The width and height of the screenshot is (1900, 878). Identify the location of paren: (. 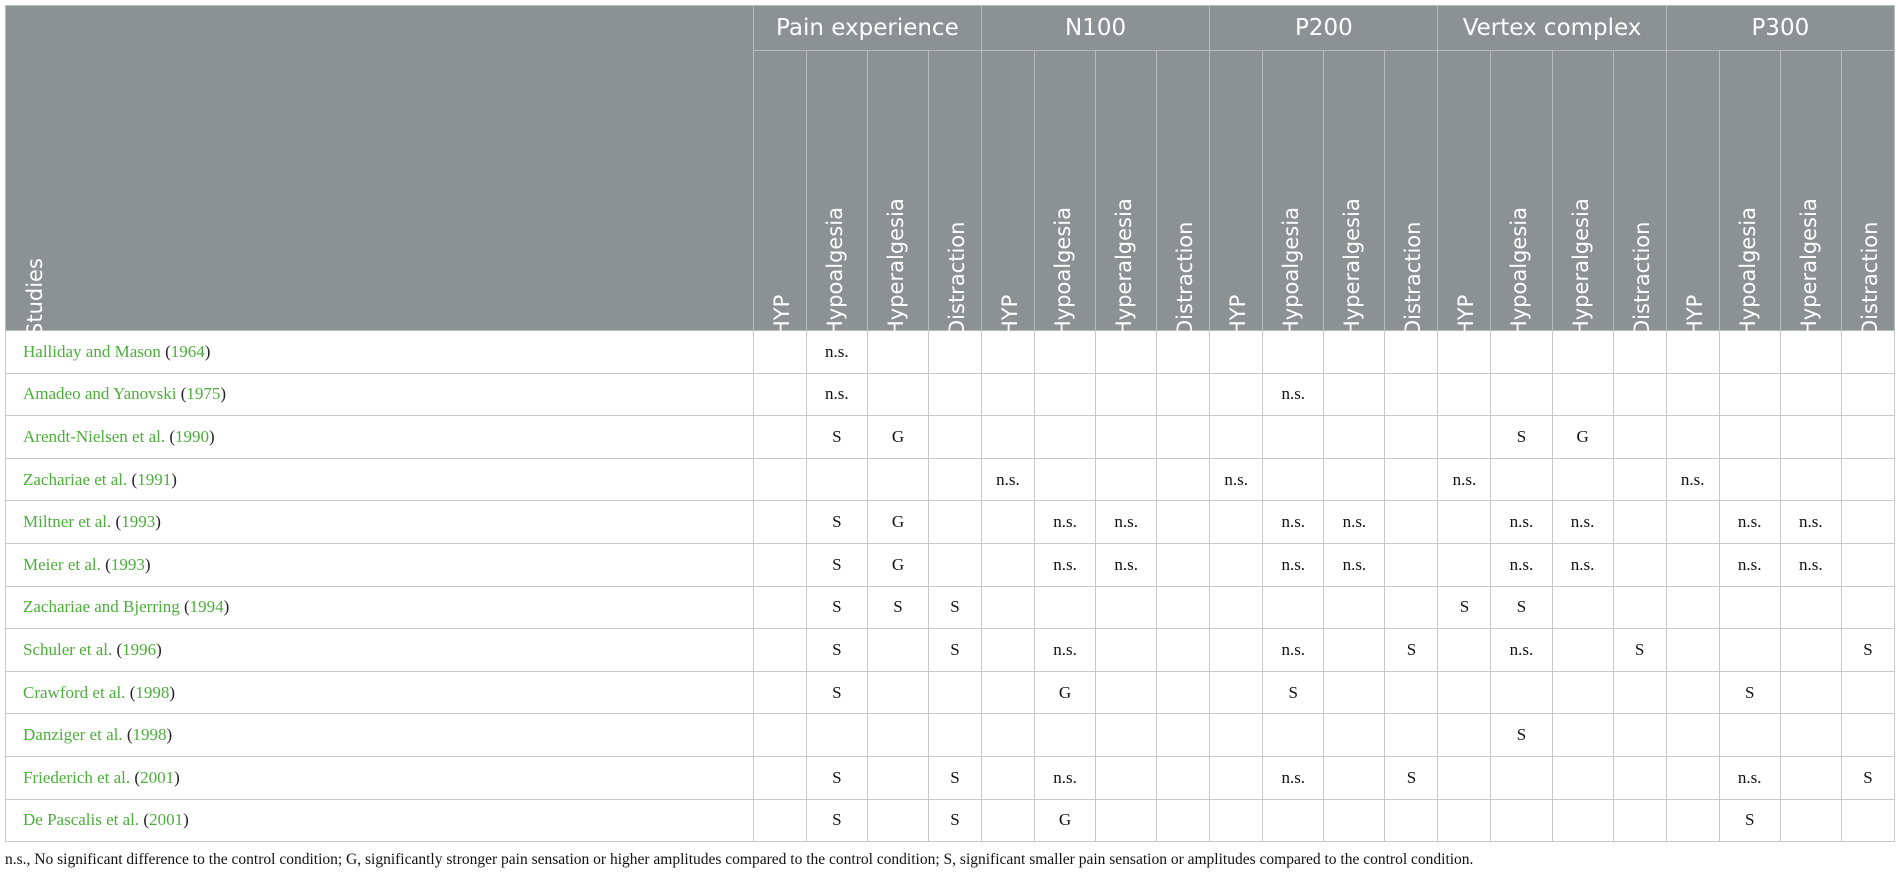
(184, 607).